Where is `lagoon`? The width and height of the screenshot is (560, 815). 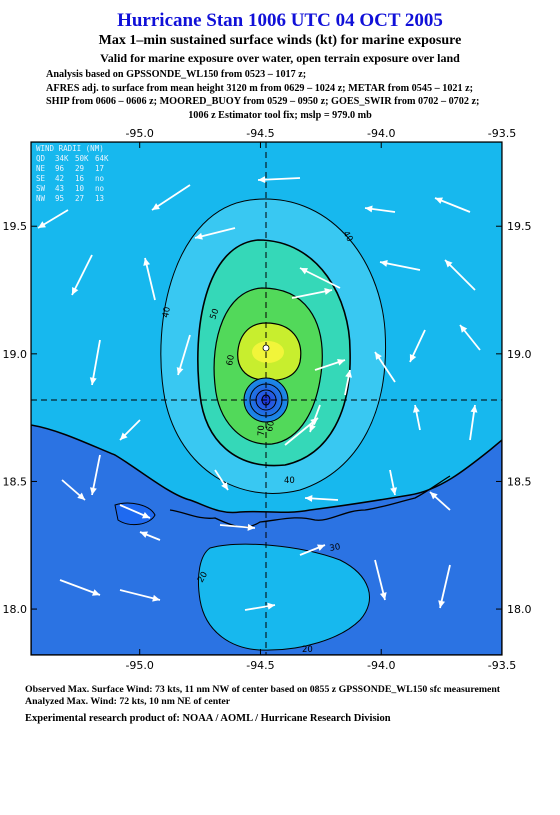 lagoon is located at coordinates (135, 514).